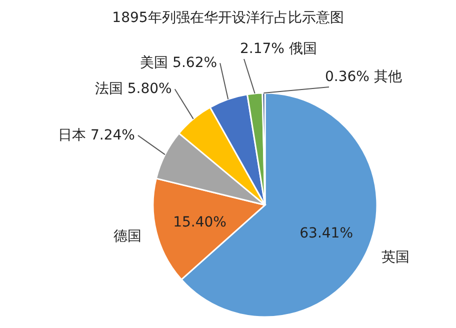 The width and height of the screenshot is (456, 328). Describe the element at coordinates (199, 222) in the screenshot. I see `data-label: 15.40%` at that location.